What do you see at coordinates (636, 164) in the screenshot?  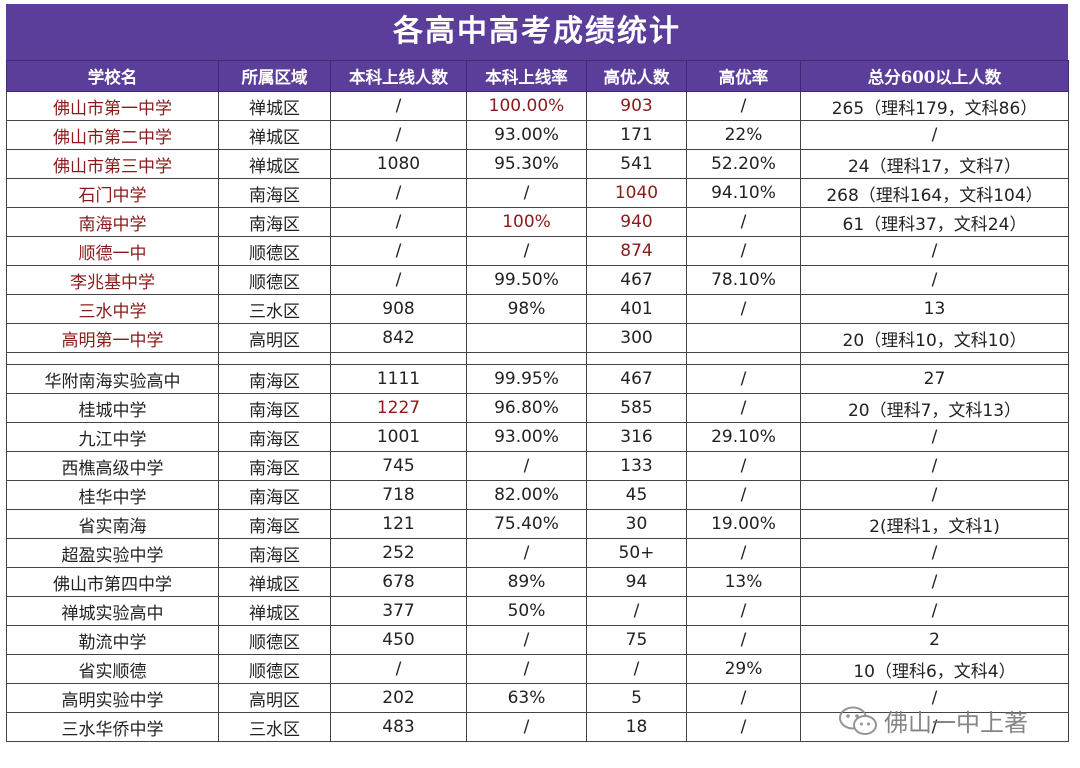 I see `excellent-count-cell: 541` at bounding box center [636, 164].